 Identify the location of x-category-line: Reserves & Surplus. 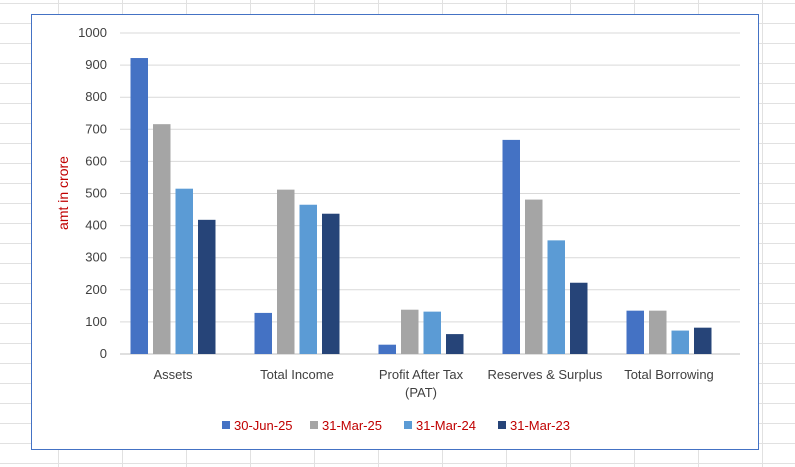
(545, 374).